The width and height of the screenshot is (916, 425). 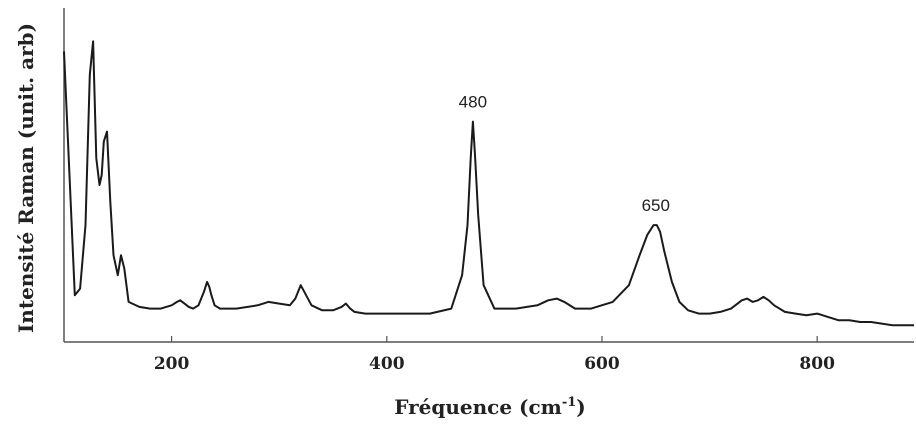 What do you see at coordinates (26, 178) in the screenshot?
I see `y-axis-title: Intensité Raman (unit. arb)` at bounding box center [26, 178].